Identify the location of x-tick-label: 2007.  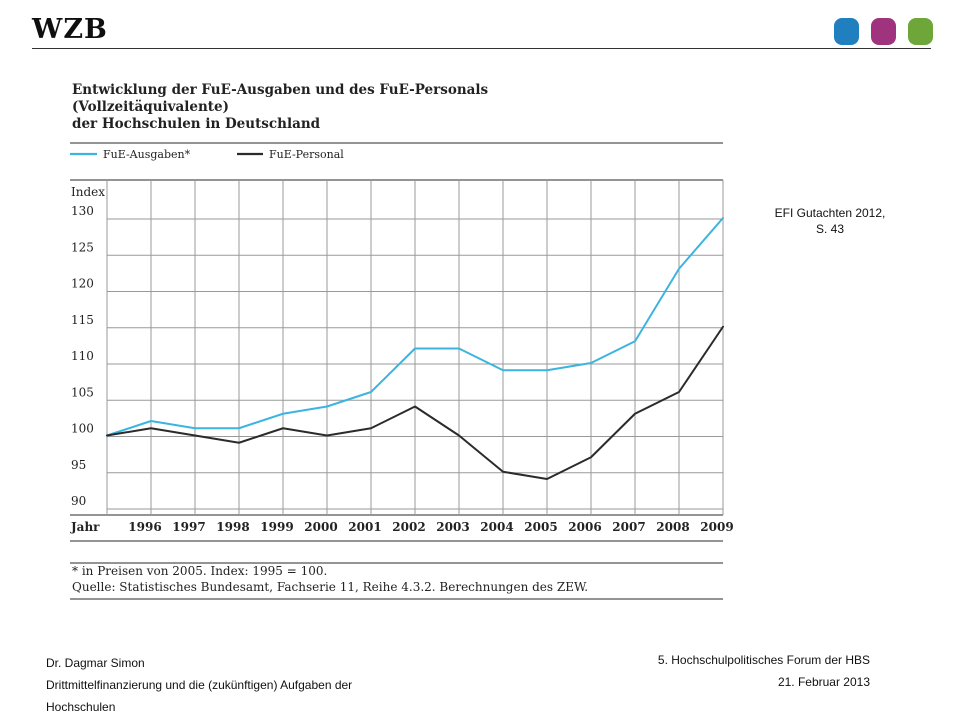
(628, 527).